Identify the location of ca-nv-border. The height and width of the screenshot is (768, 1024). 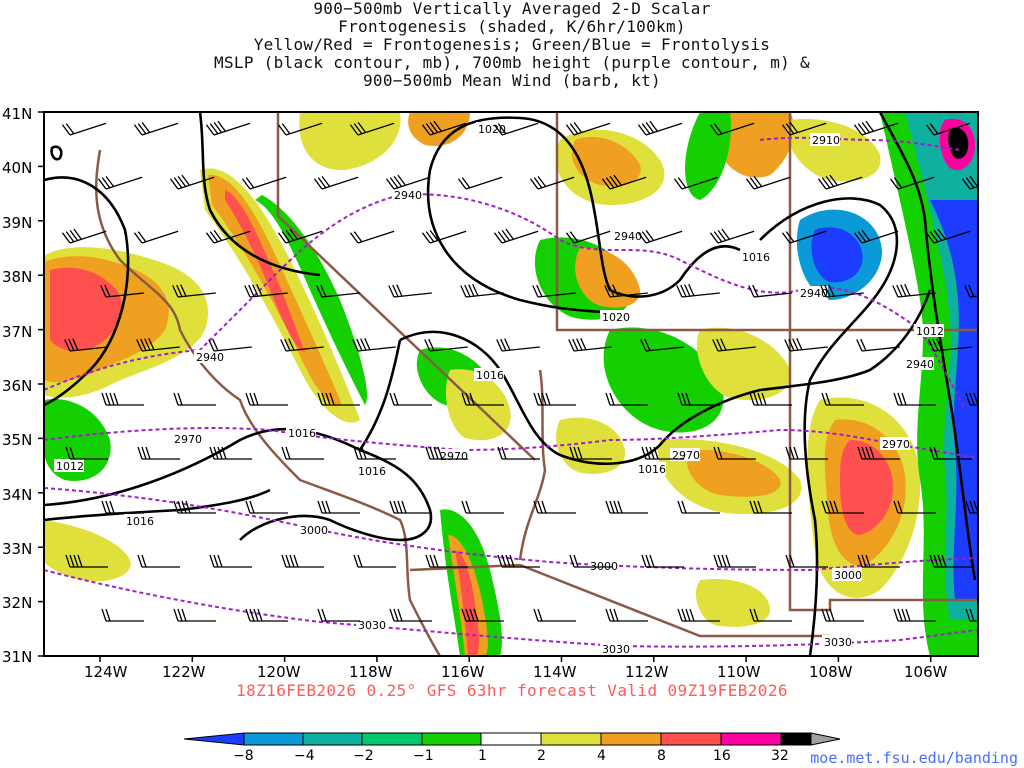
(406, 286).